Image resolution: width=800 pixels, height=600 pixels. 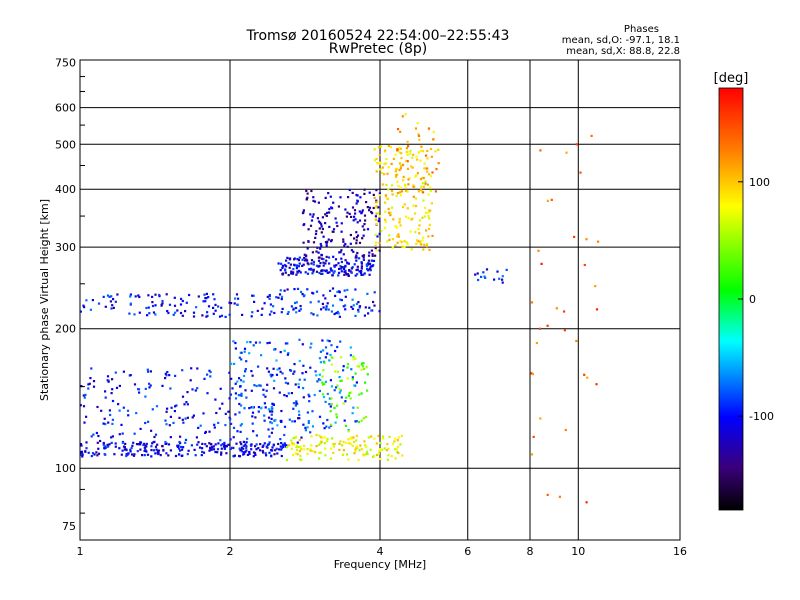 What do you see at coordinates (467, 551) in the screenshot?
I see `x-tick-label: 6` at bounding box center [467, 551].